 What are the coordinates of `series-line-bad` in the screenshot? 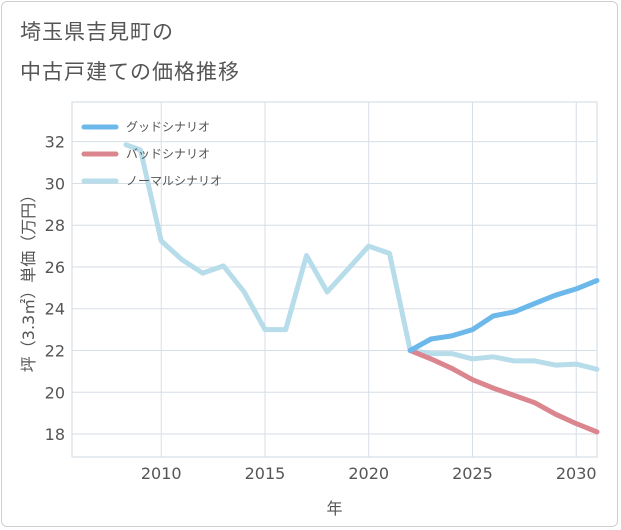 It's located at (503, 391).